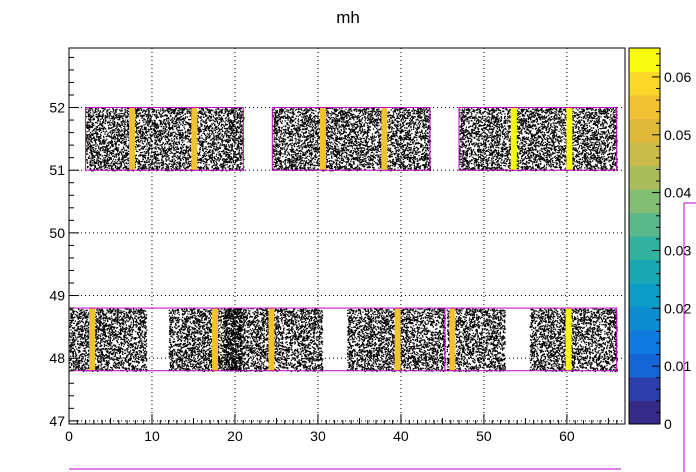  I want to click on x-tick-label: 10, so click(152, 436).